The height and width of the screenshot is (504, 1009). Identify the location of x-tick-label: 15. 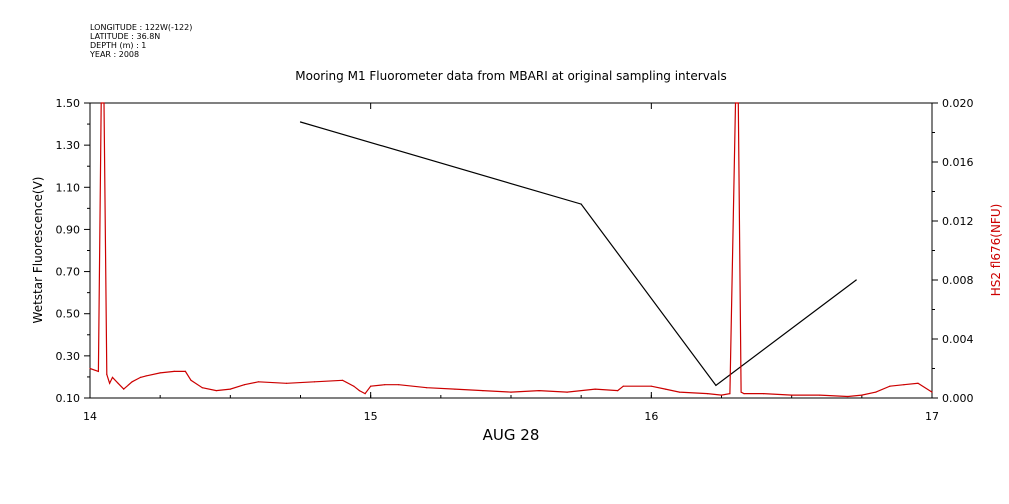
(371, 416).